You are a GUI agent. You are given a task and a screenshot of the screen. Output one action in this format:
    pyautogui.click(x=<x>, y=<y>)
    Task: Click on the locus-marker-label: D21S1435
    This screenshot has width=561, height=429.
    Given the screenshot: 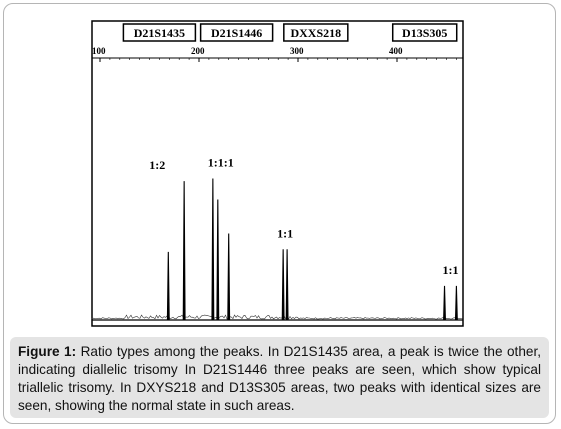 What is the action you would take?
    pyautogui.click(x=159, y=33)
    